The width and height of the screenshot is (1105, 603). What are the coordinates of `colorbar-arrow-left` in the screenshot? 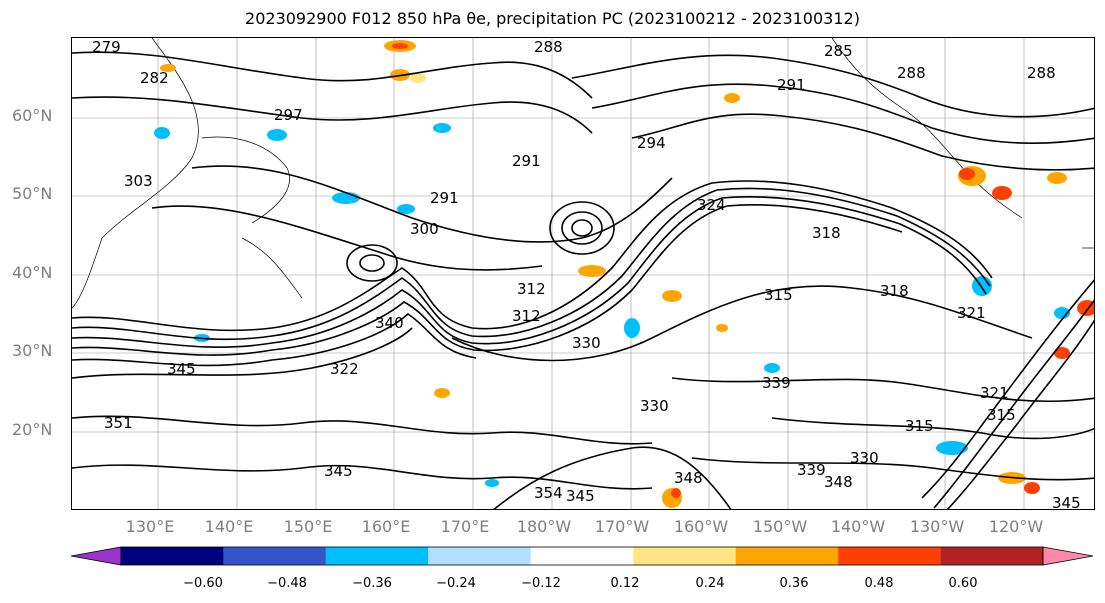 It's located at (96, 556).